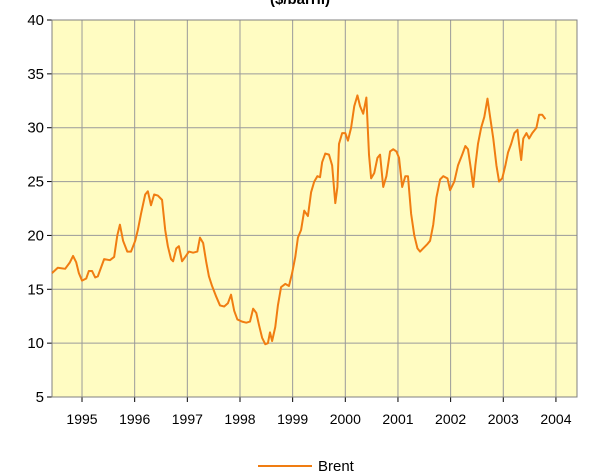  Describe the element at coordinates (134, 419) in the screenshot. I see `x-tick-label: 1996` at that location.